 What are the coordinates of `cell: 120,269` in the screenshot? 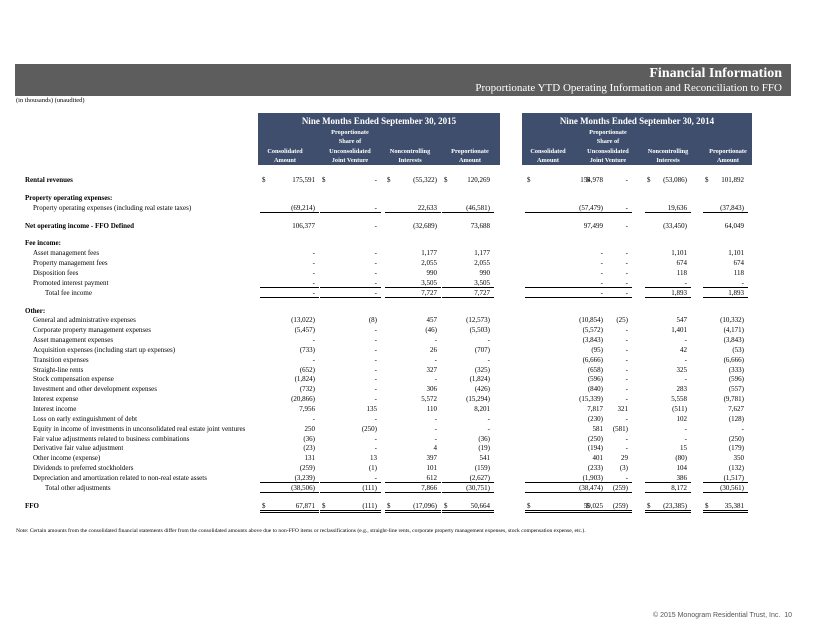 It's located at (478, 180).